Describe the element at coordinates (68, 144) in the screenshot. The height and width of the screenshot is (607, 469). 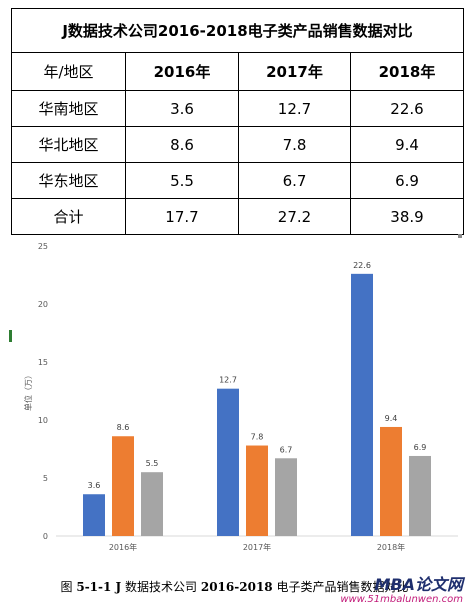
I see `row-label: 华北地区` at that location.